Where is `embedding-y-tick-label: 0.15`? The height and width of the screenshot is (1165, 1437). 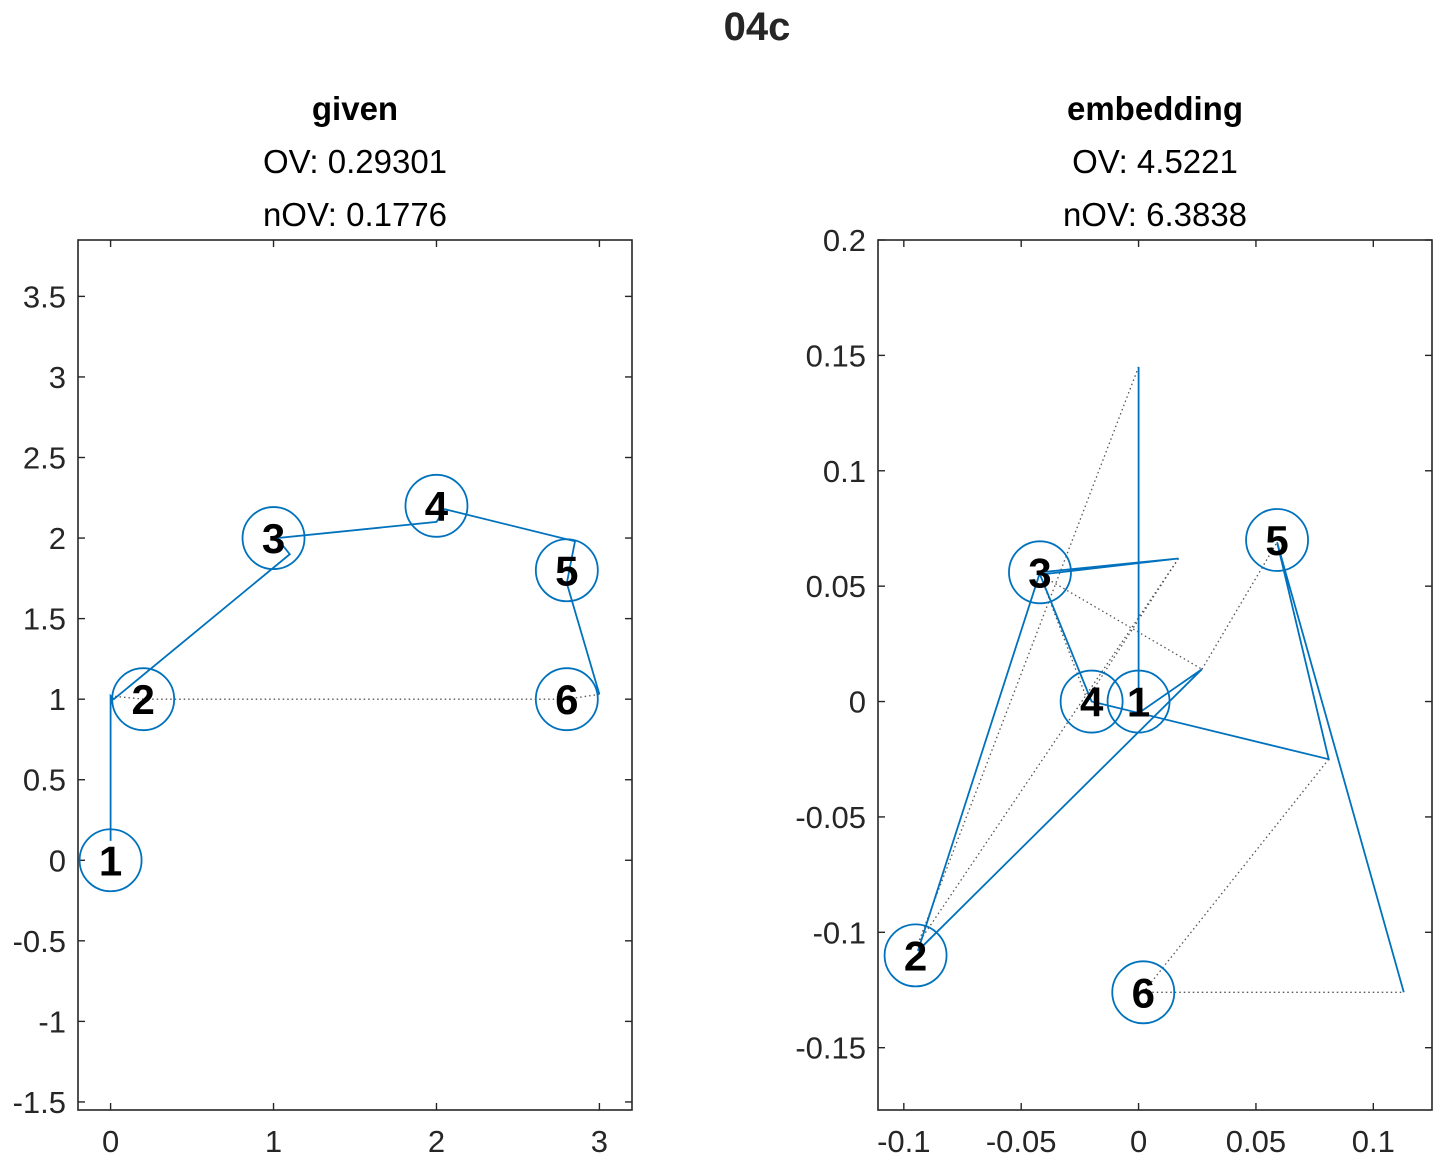 embedding-y-tick-label: 0.15 is located at coordinates (836, 355).